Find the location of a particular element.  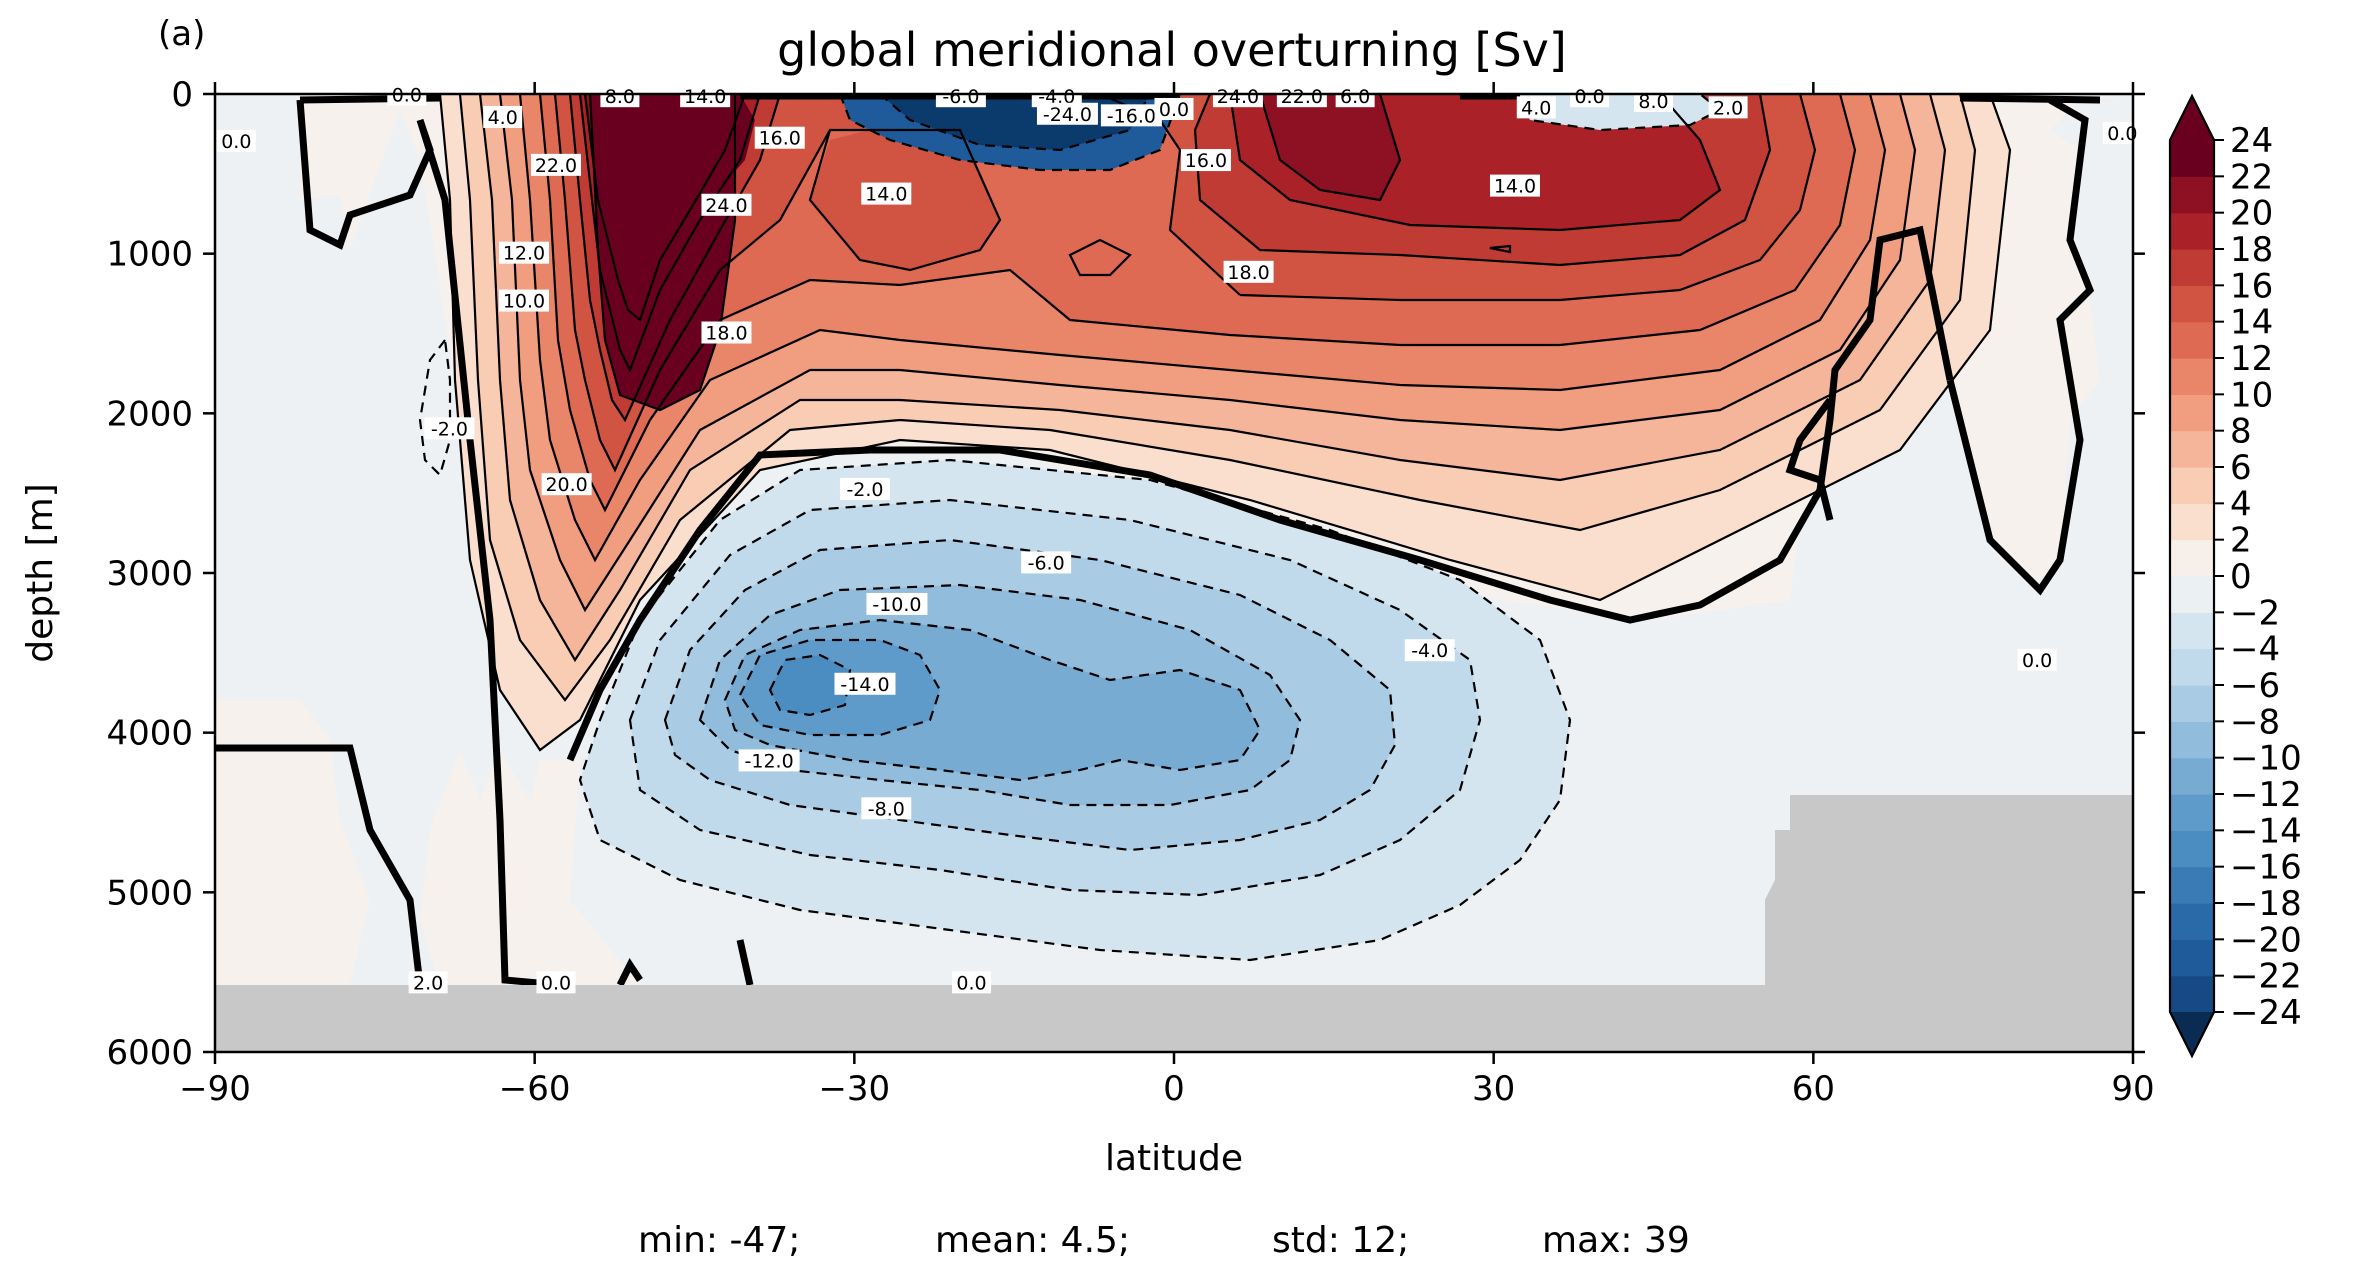

x-axis-label: latitude is located at coordinates (1174, 1158).